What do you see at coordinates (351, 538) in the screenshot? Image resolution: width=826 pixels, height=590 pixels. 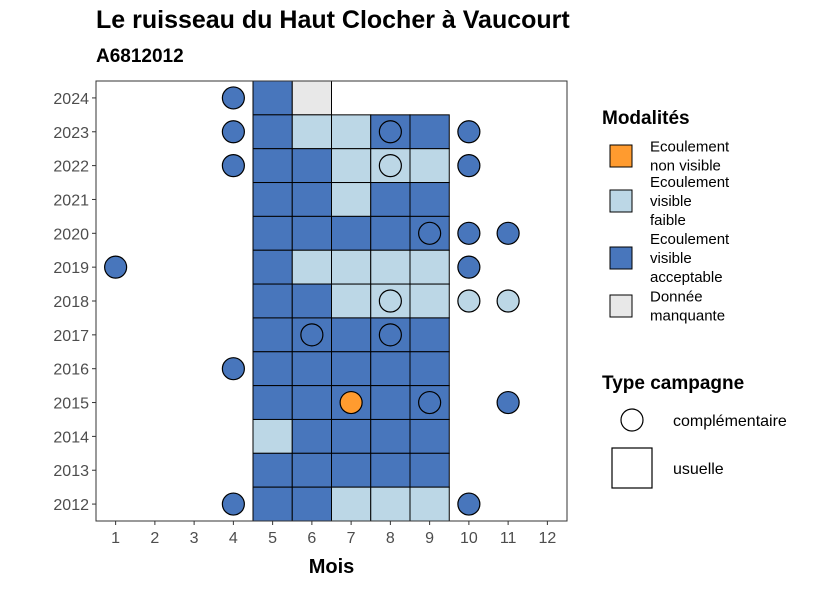 I see `x-tick-label-7: 7` at bounding box center [351, 538].